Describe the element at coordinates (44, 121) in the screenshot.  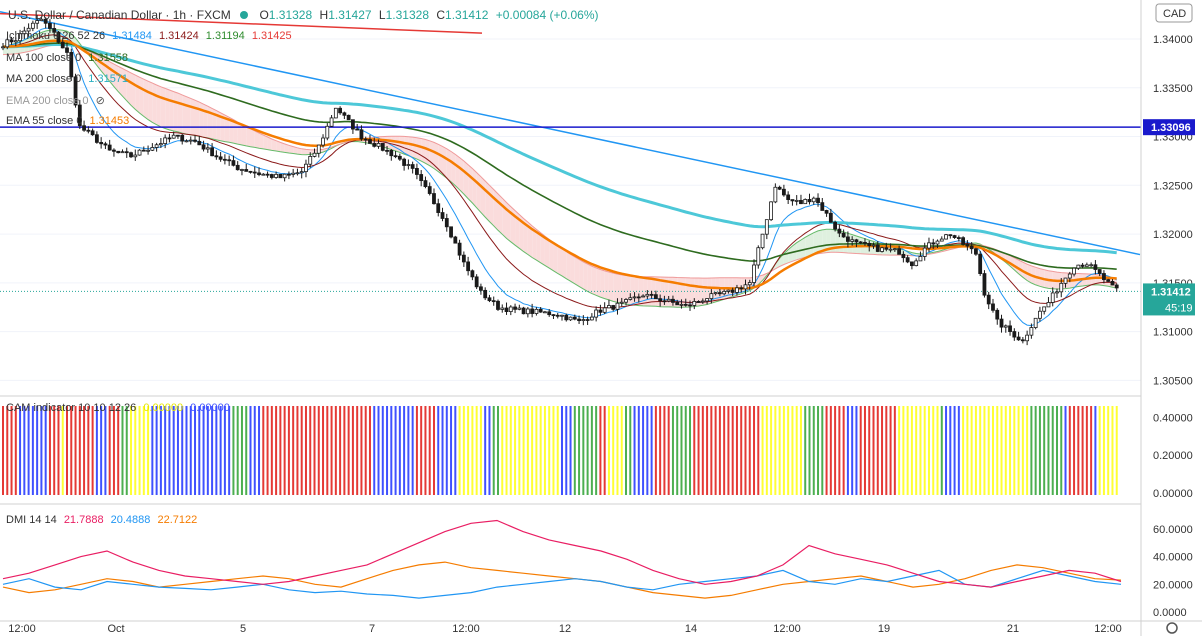
I see `legend-ema55-name: EMA 55 close 0` at that location.